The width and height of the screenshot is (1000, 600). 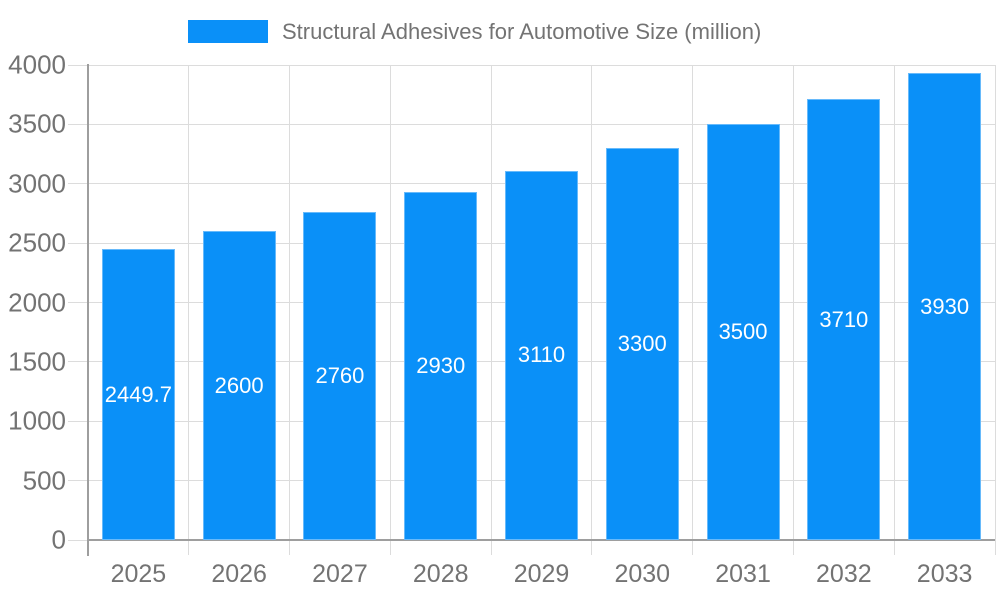 I want to click on bar-value-label: 2449.7, so click(x=138, y=394).